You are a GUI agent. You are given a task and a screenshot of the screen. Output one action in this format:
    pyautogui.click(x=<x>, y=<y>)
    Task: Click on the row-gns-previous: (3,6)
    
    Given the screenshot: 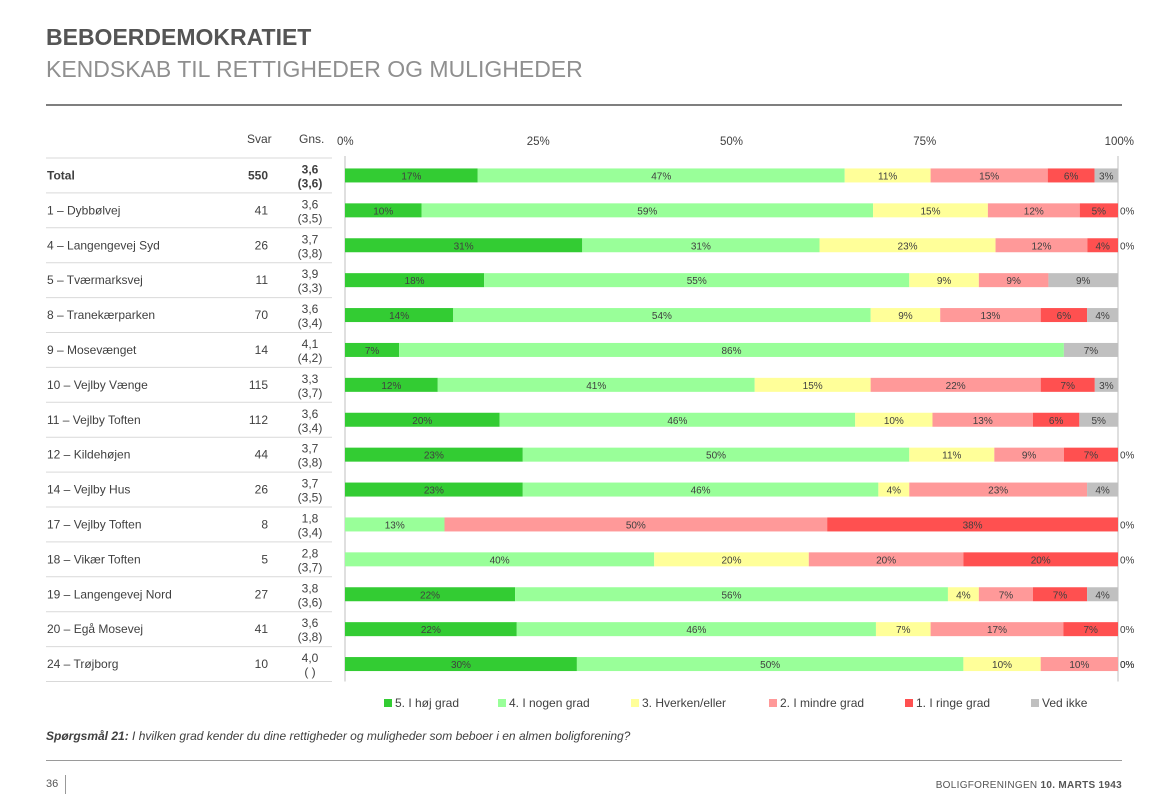 What is the action you would take?
    pyautogui.click(x=310, y=183)
    